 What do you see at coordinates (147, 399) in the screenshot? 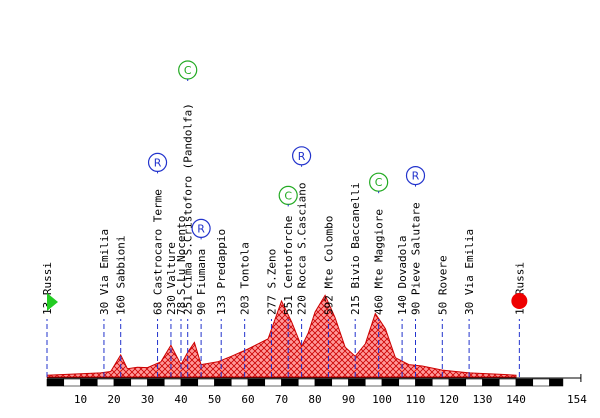
I see `x-tick-label: 30` at bounding box center [147, 399].